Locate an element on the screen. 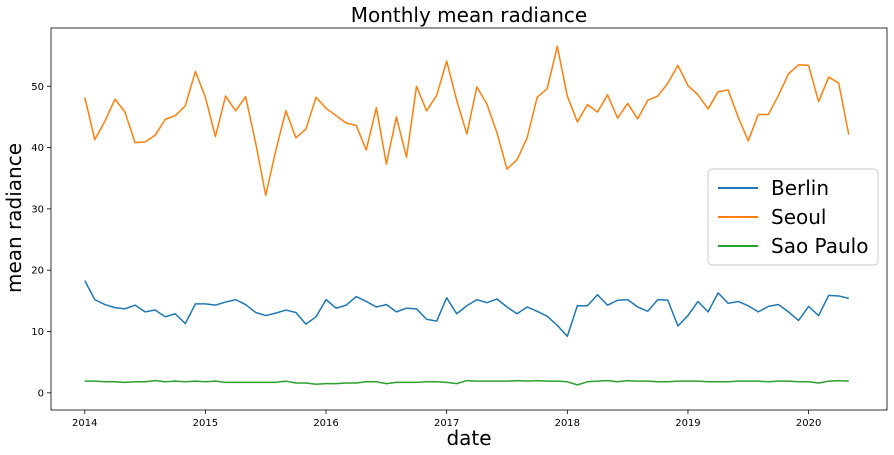 Image resolution: width=894 pixels, height=455 pixels. y-tick-label: 10 is located at coordinates (37, 332).